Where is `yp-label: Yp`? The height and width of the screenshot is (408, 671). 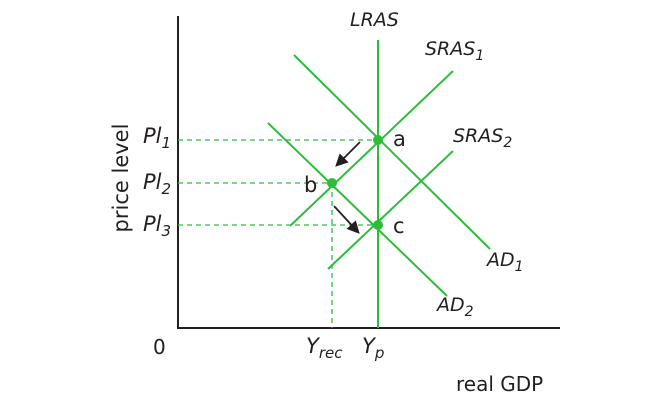 yp-label: Yp is located at coordinates (373, 348).